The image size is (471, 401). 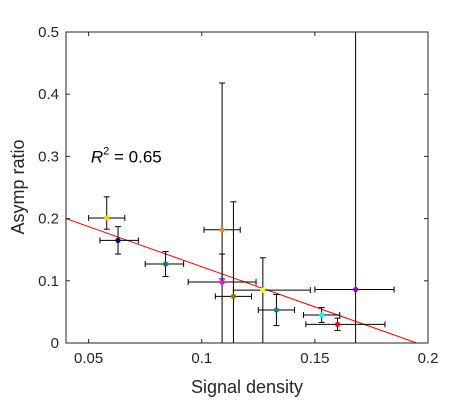 I want to click on r-superscript: 2, so click(x=106, y=152).